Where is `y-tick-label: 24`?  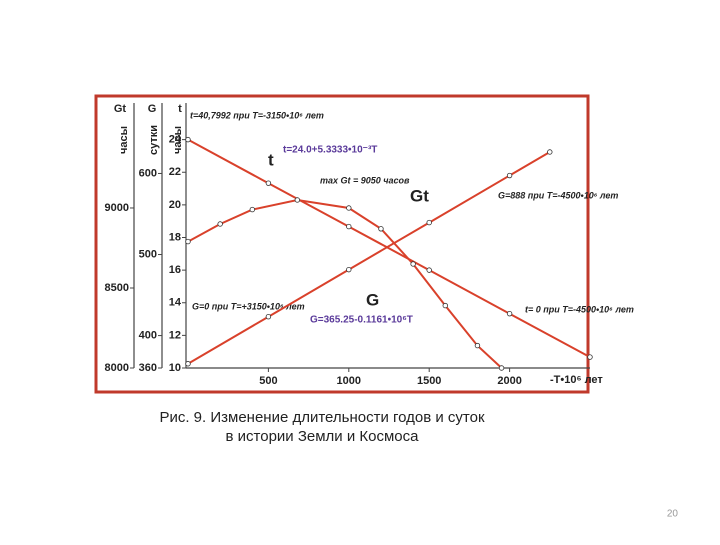 y-tick-label: 24 is located at coordinates (175, 140).